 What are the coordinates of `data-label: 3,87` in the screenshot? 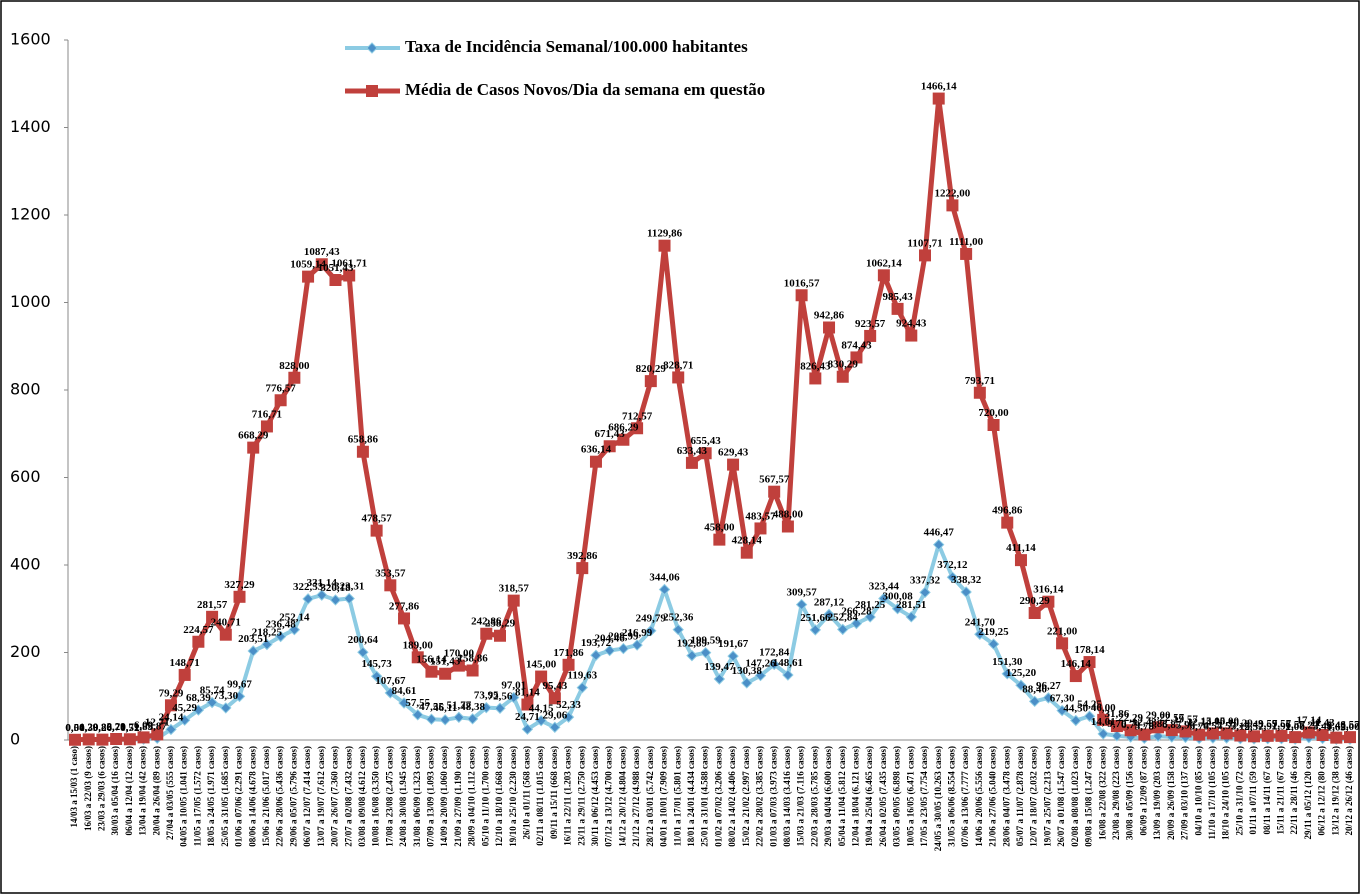 It's located at (158, 726).